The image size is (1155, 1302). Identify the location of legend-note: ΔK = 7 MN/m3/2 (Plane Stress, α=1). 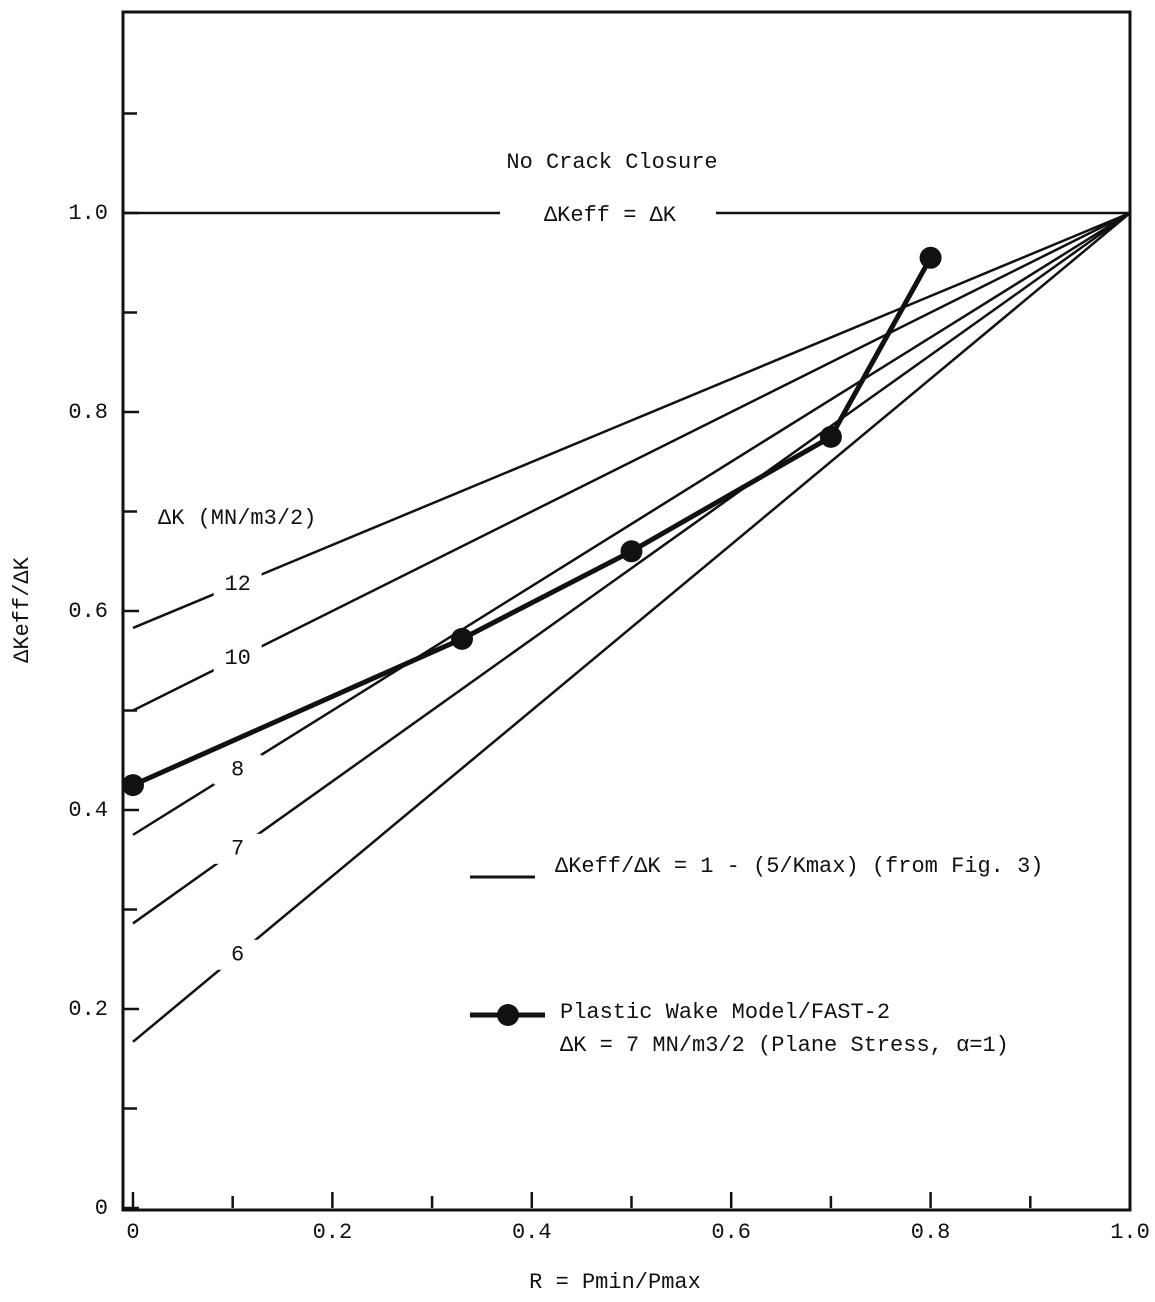
(784, 1045).